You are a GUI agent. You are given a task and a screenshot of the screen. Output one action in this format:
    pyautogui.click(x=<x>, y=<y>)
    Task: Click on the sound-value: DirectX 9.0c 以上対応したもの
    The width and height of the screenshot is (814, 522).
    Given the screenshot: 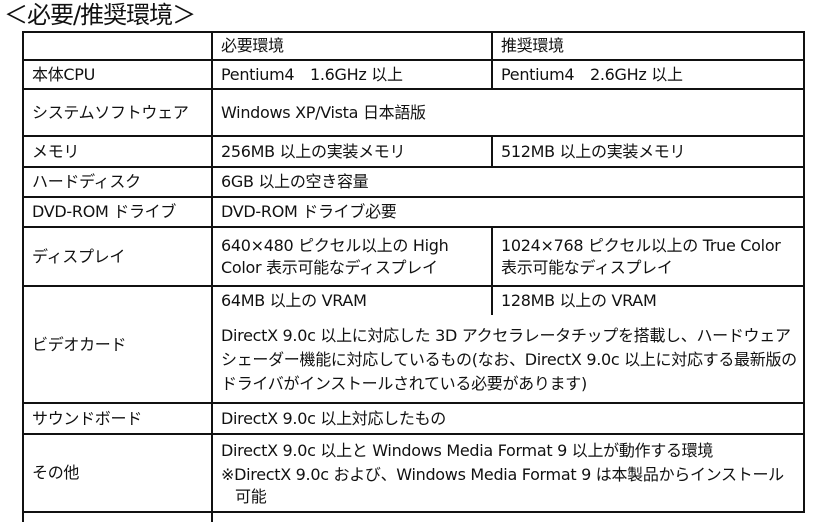 What is the action you would take?
    pyautogui.click(x=333, y=418)
    